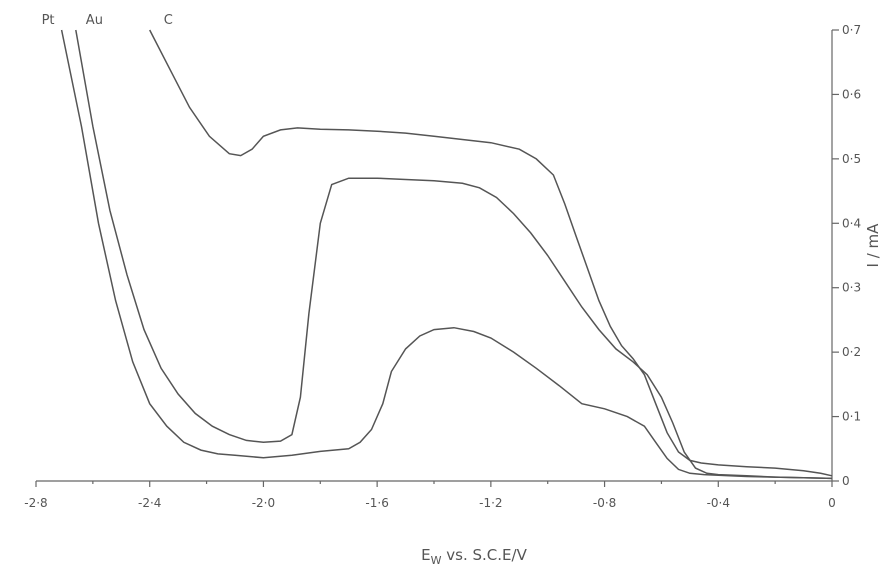 This screenshot has height=581, width=893. What do you see at coordinates (873, 245) in the screenshot?
I see `y-axis-title: I / mA` at bounding box center [873, 245].